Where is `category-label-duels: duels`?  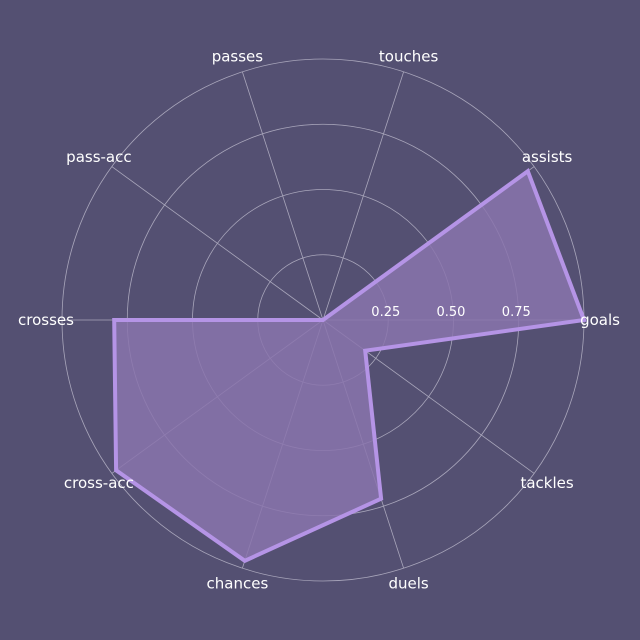
category-label-duels: duels is located at coordinates (408, 583).